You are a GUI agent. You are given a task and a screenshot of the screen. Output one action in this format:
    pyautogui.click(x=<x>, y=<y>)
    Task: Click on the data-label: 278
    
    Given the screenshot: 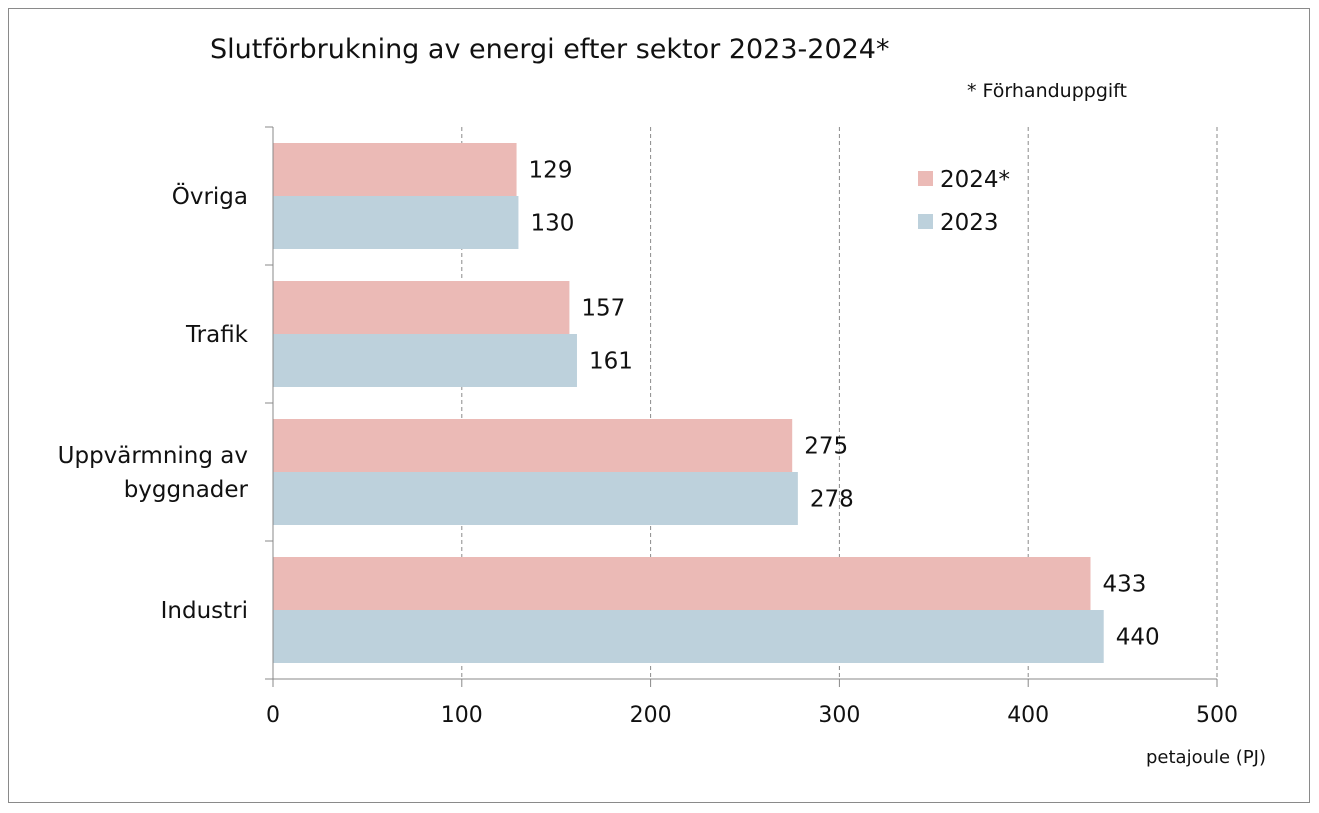 What is the action you would take?
    pyautogui.click(x=832, y=500)
    